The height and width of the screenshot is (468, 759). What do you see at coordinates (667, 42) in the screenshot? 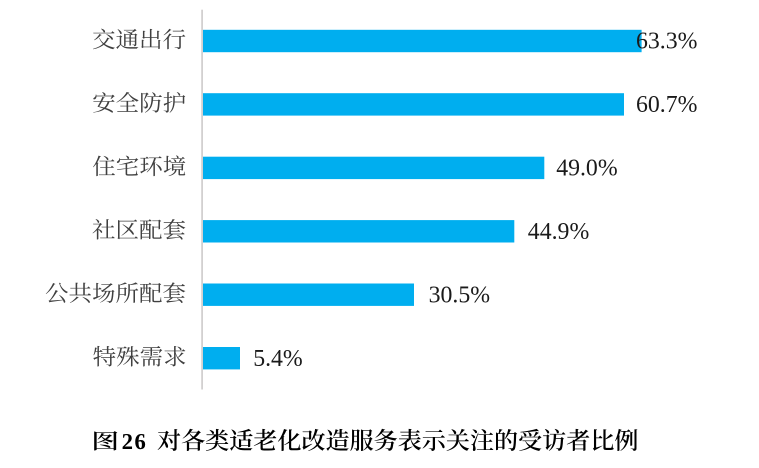
I see `svg-text: 63.3%` at bounding box center [667, 42].